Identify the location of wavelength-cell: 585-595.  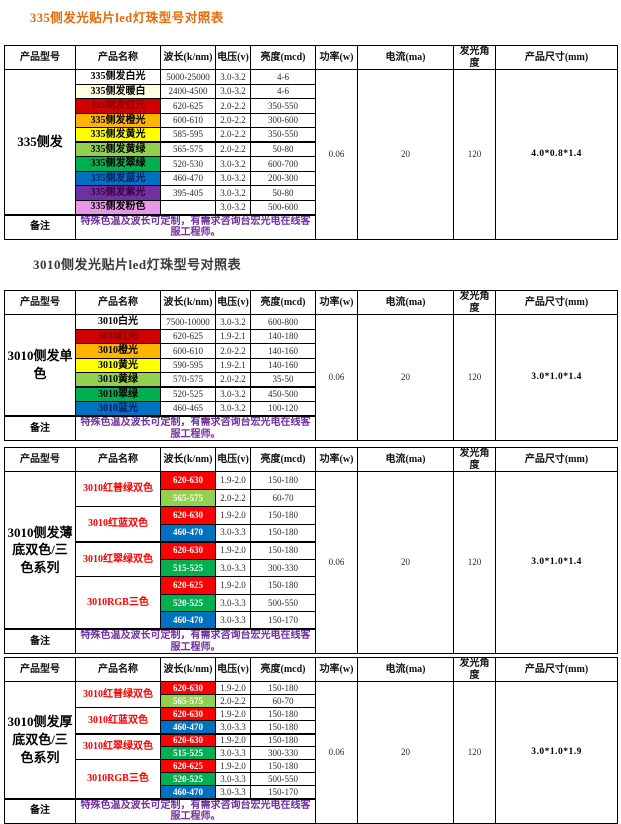
(188, 135).